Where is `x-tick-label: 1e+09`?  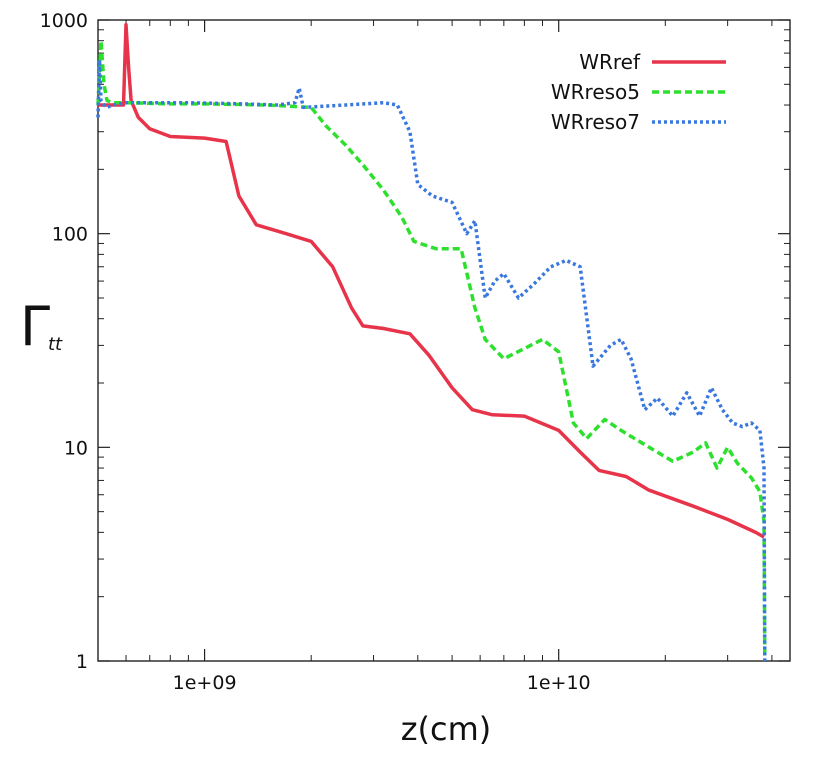 x-tick-label: 1e+09 is located at coordinates (205, 683).